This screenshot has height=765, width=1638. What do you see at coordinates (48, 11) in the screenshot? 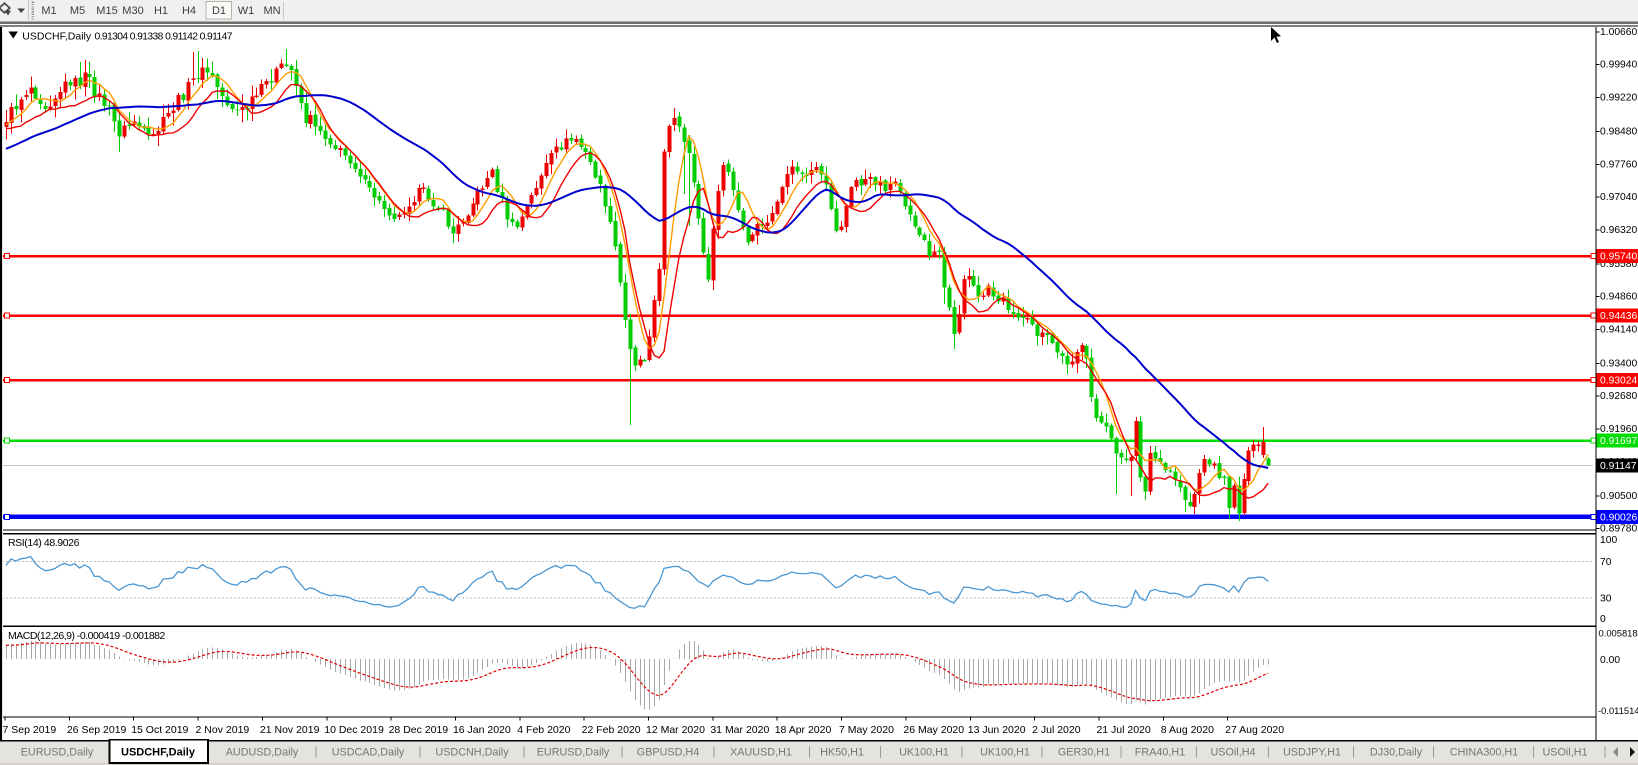
I see `svg-text: M1` at bounding box center [48, 11].